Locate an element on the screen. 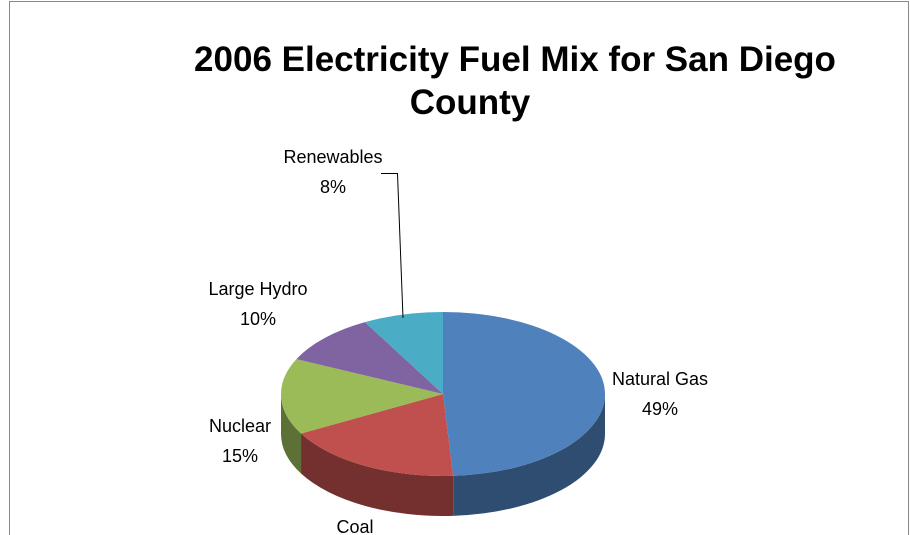  leader-line is located at coordinates (392, 246).